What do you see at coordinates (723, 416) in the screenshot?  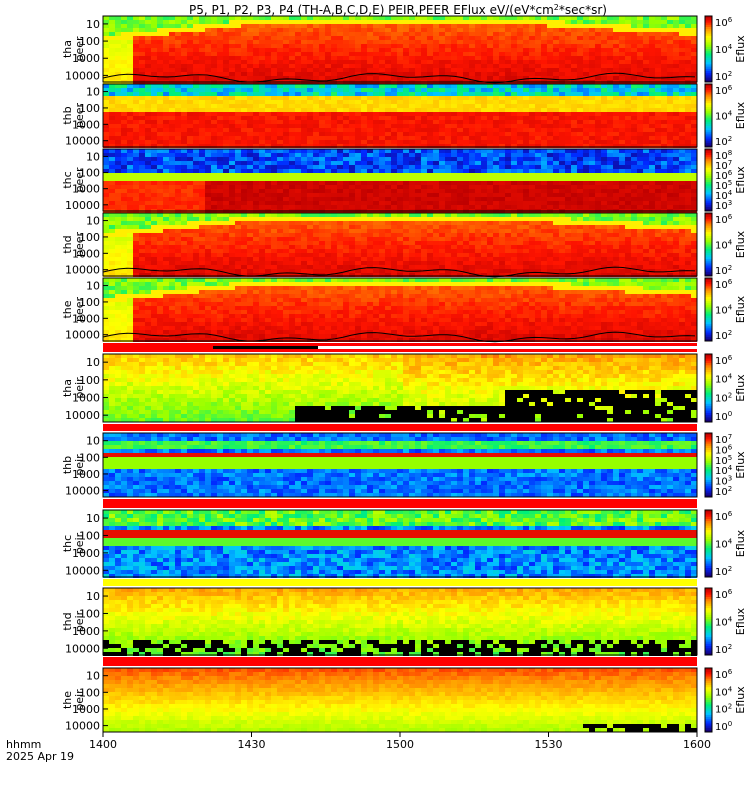 I see `colorbar-tick-label: 10⁰` at bounding box center [723, 416].